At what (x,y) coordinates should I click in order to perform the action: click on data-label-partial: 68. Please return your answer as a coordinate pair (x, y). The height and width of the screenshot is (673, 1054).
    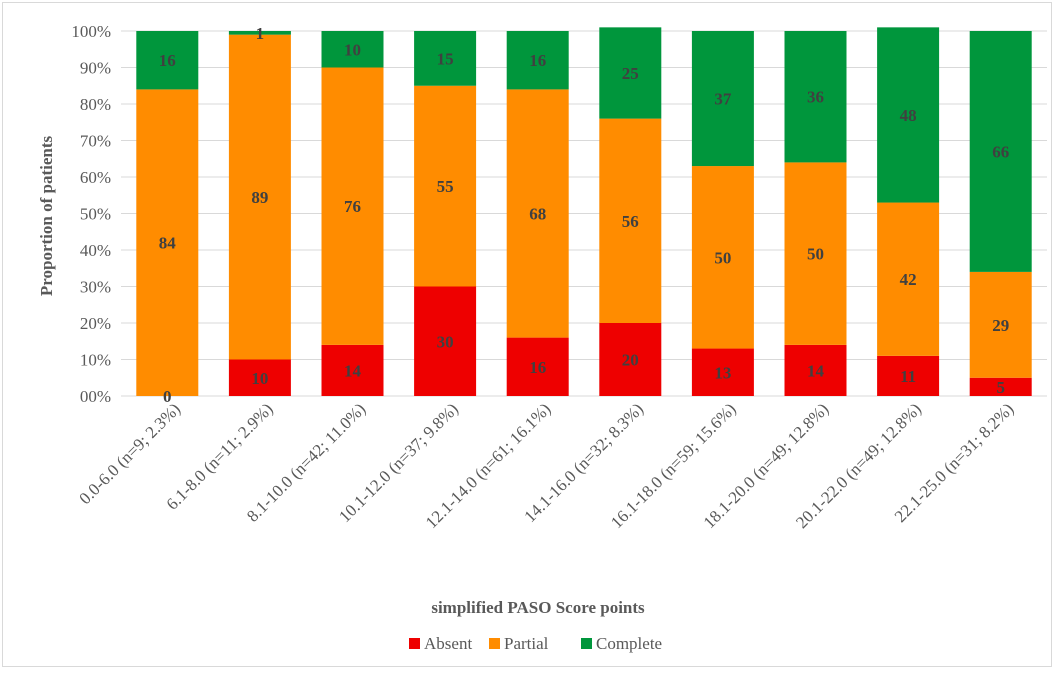
    Looking at the image, I should click on (537, 214).